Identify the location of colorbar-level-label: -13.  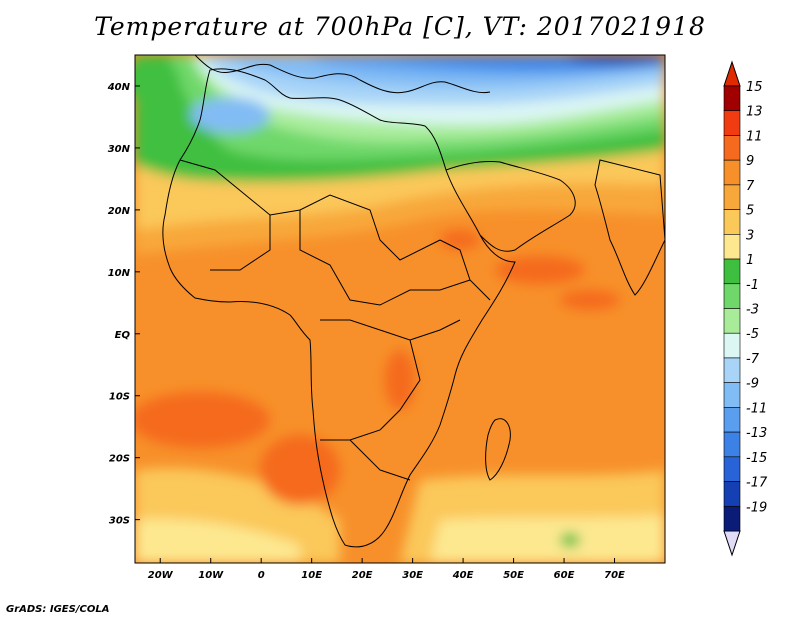
(756, 433).